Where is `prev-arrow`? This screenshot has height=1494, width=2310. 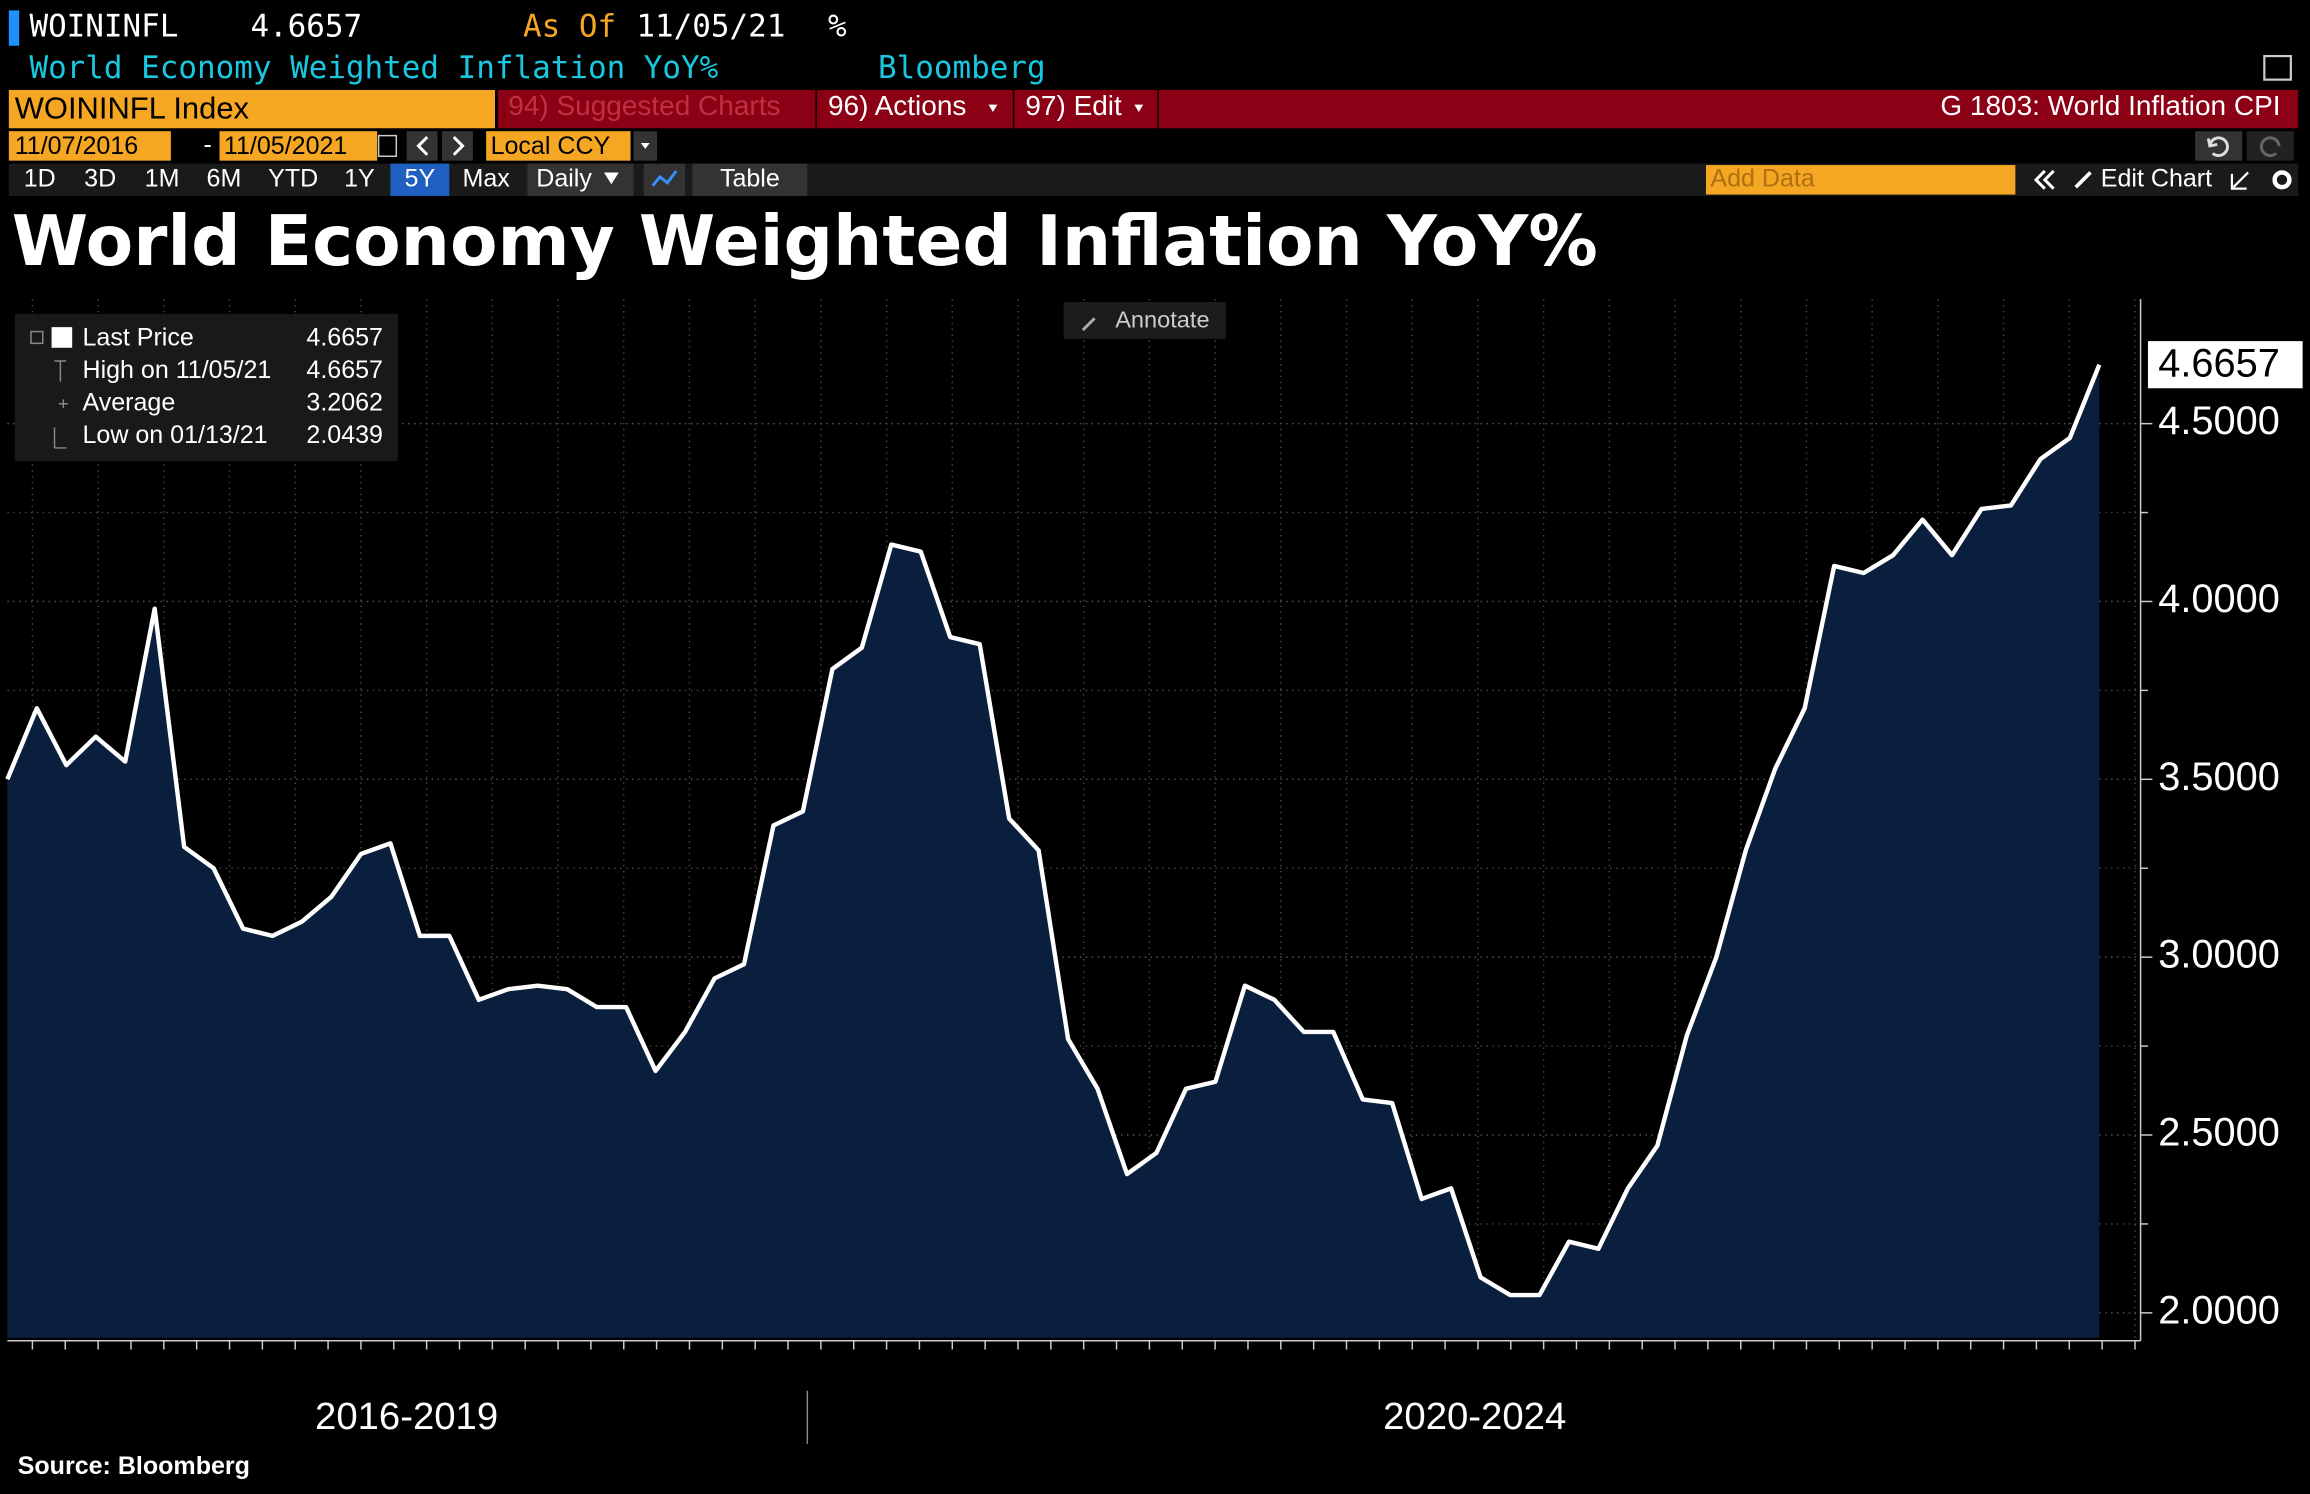
prev-arrow is located at coordinates (422, 146).